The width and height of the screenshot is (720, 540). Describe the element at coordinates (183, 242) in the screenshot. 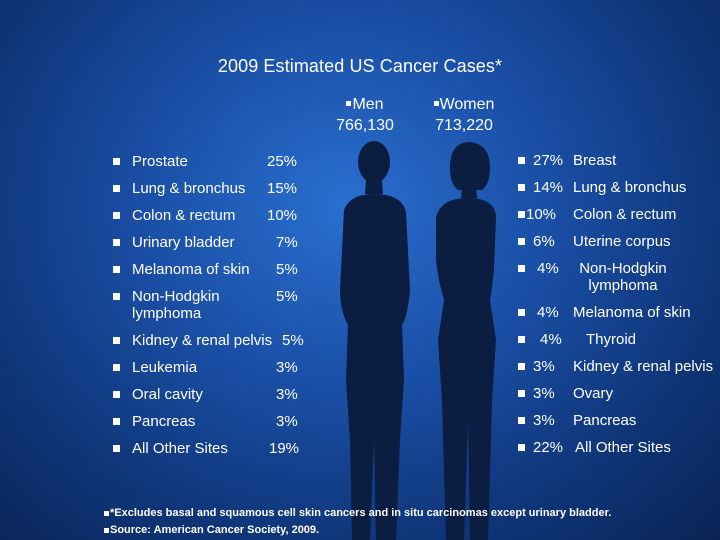

I see `cancer-site: Urinary bladder` at that location.